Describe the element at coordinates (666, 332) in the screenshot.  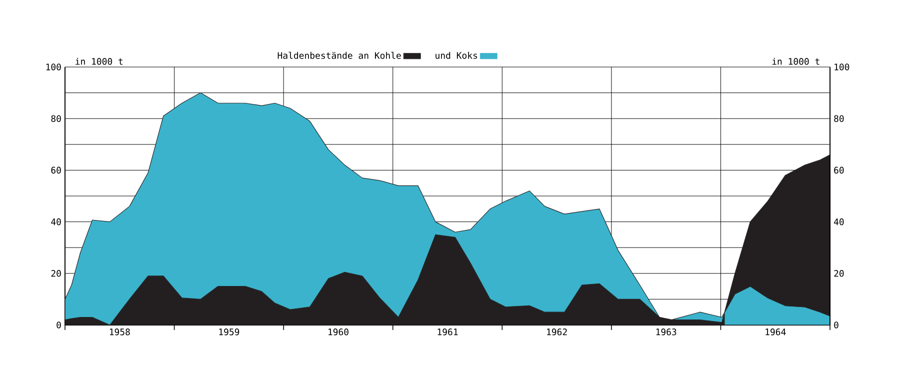
I see `x-tick-label: 1963` at that location.